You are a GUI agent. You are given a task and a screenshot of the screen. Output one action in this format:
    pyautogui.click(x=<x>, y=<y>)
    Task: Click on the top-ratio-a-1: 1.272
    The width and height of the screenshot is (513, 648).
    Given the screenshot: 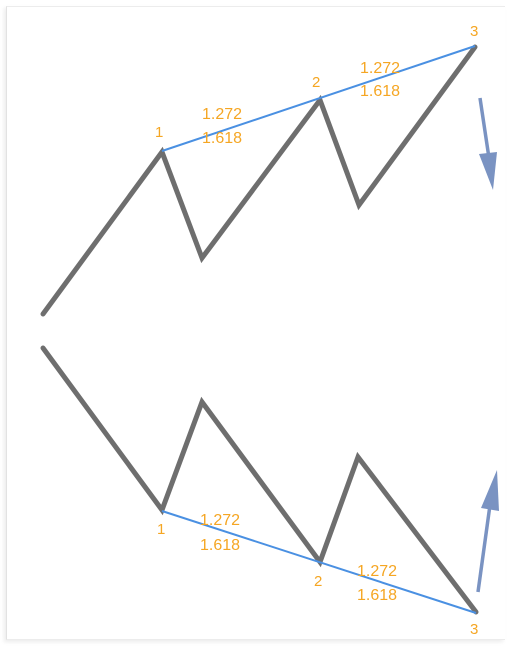 What is the action you would take?
    pyautogui.click(x=222, y=114)
    